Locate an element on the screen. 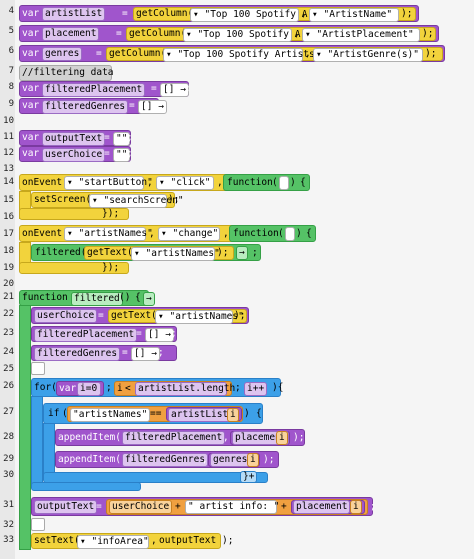 This screenshot has width=474, height=559. for-init-block: var i=0 is located at coordinates (80, 388).